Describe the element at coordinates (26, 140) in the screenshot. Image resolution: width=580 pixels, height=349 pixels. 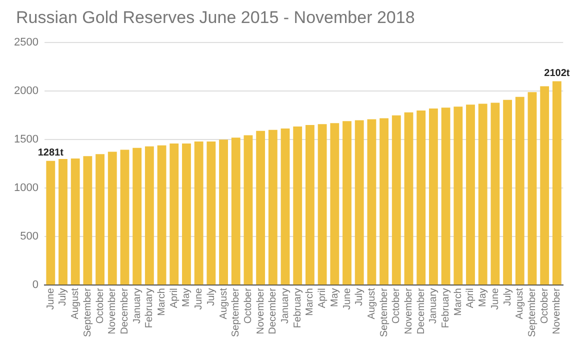
I see `y-tick-label: 1500` at that location.